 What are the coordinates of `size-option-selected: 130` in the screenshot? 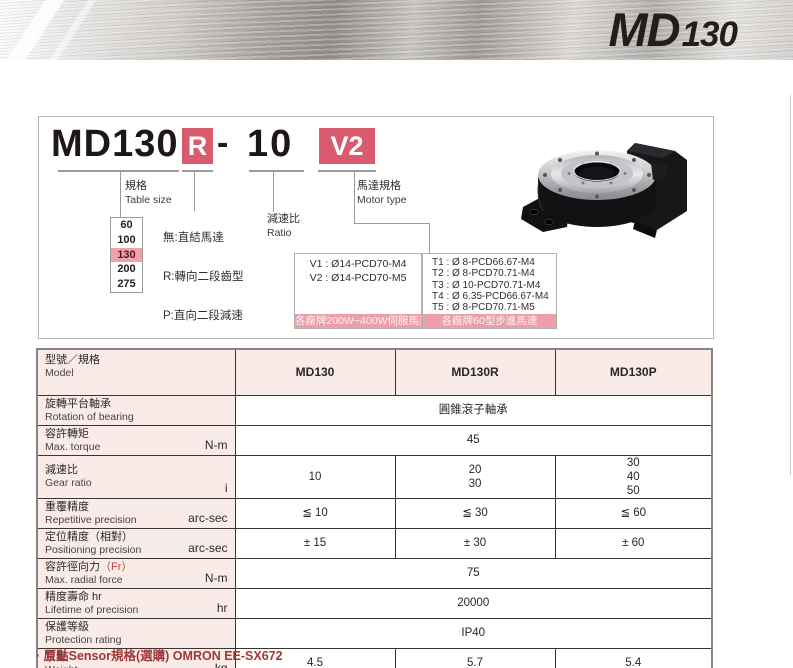 It's located at (126, 255).